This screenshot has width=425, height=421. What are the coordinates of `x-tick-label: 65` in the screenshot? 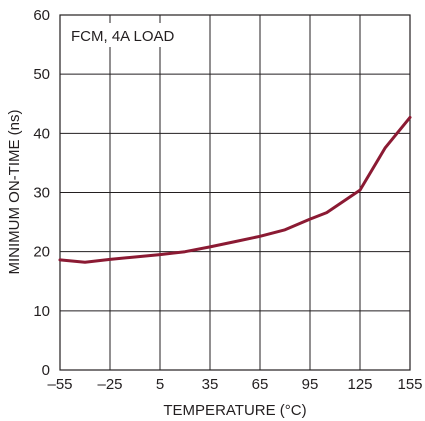 It's located at (260, 384).